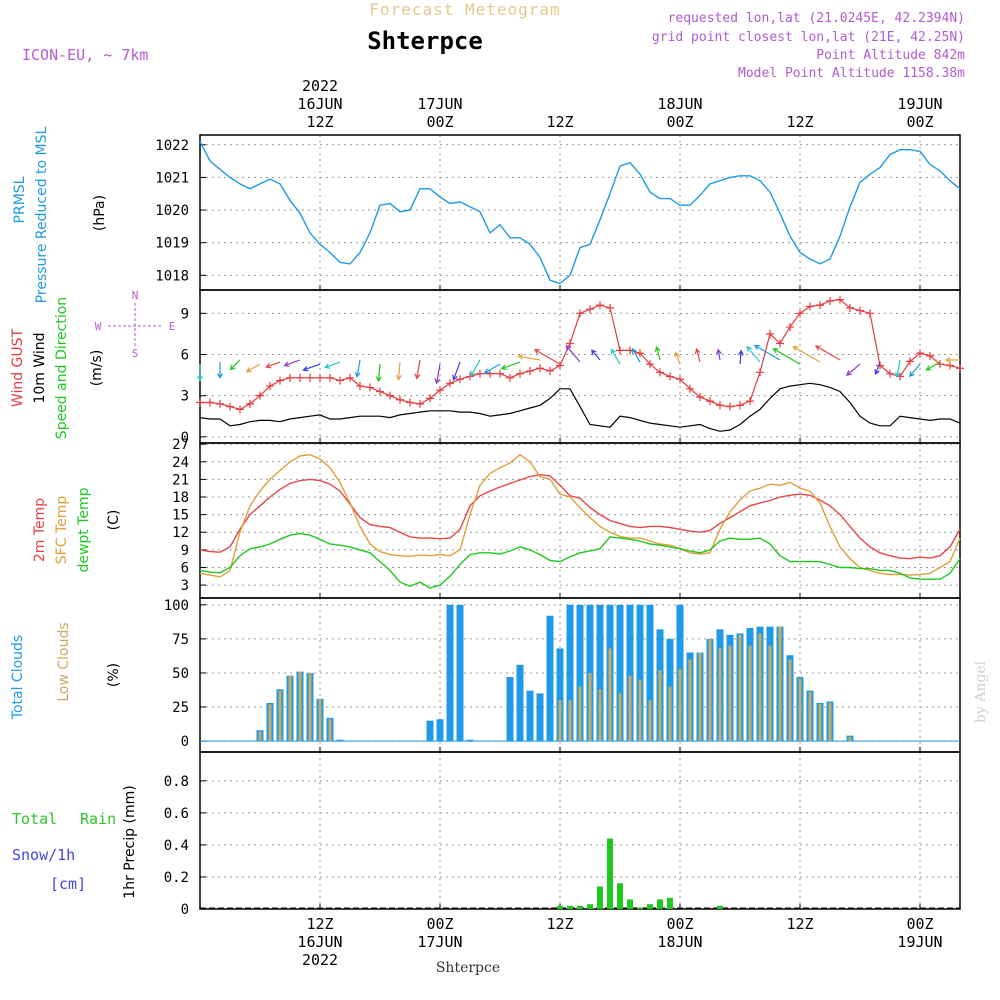 The height and width of the screenshot is (1000, 1000). Describe the element at coordinates (319, 942) in the screenshot. I see `time-axis-label: 16JUN` at that location.